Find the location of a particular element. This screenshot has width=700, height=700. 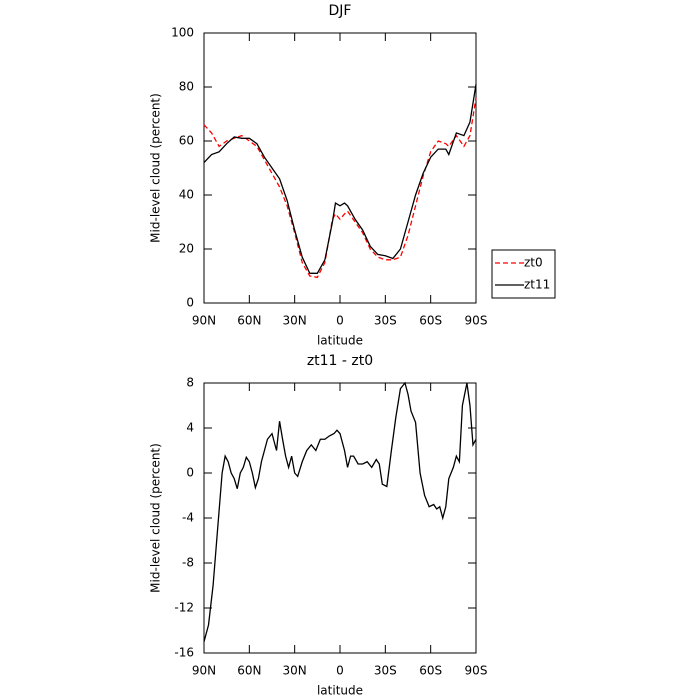

y-tick-label: 4 is located at coordinates (190, 428).